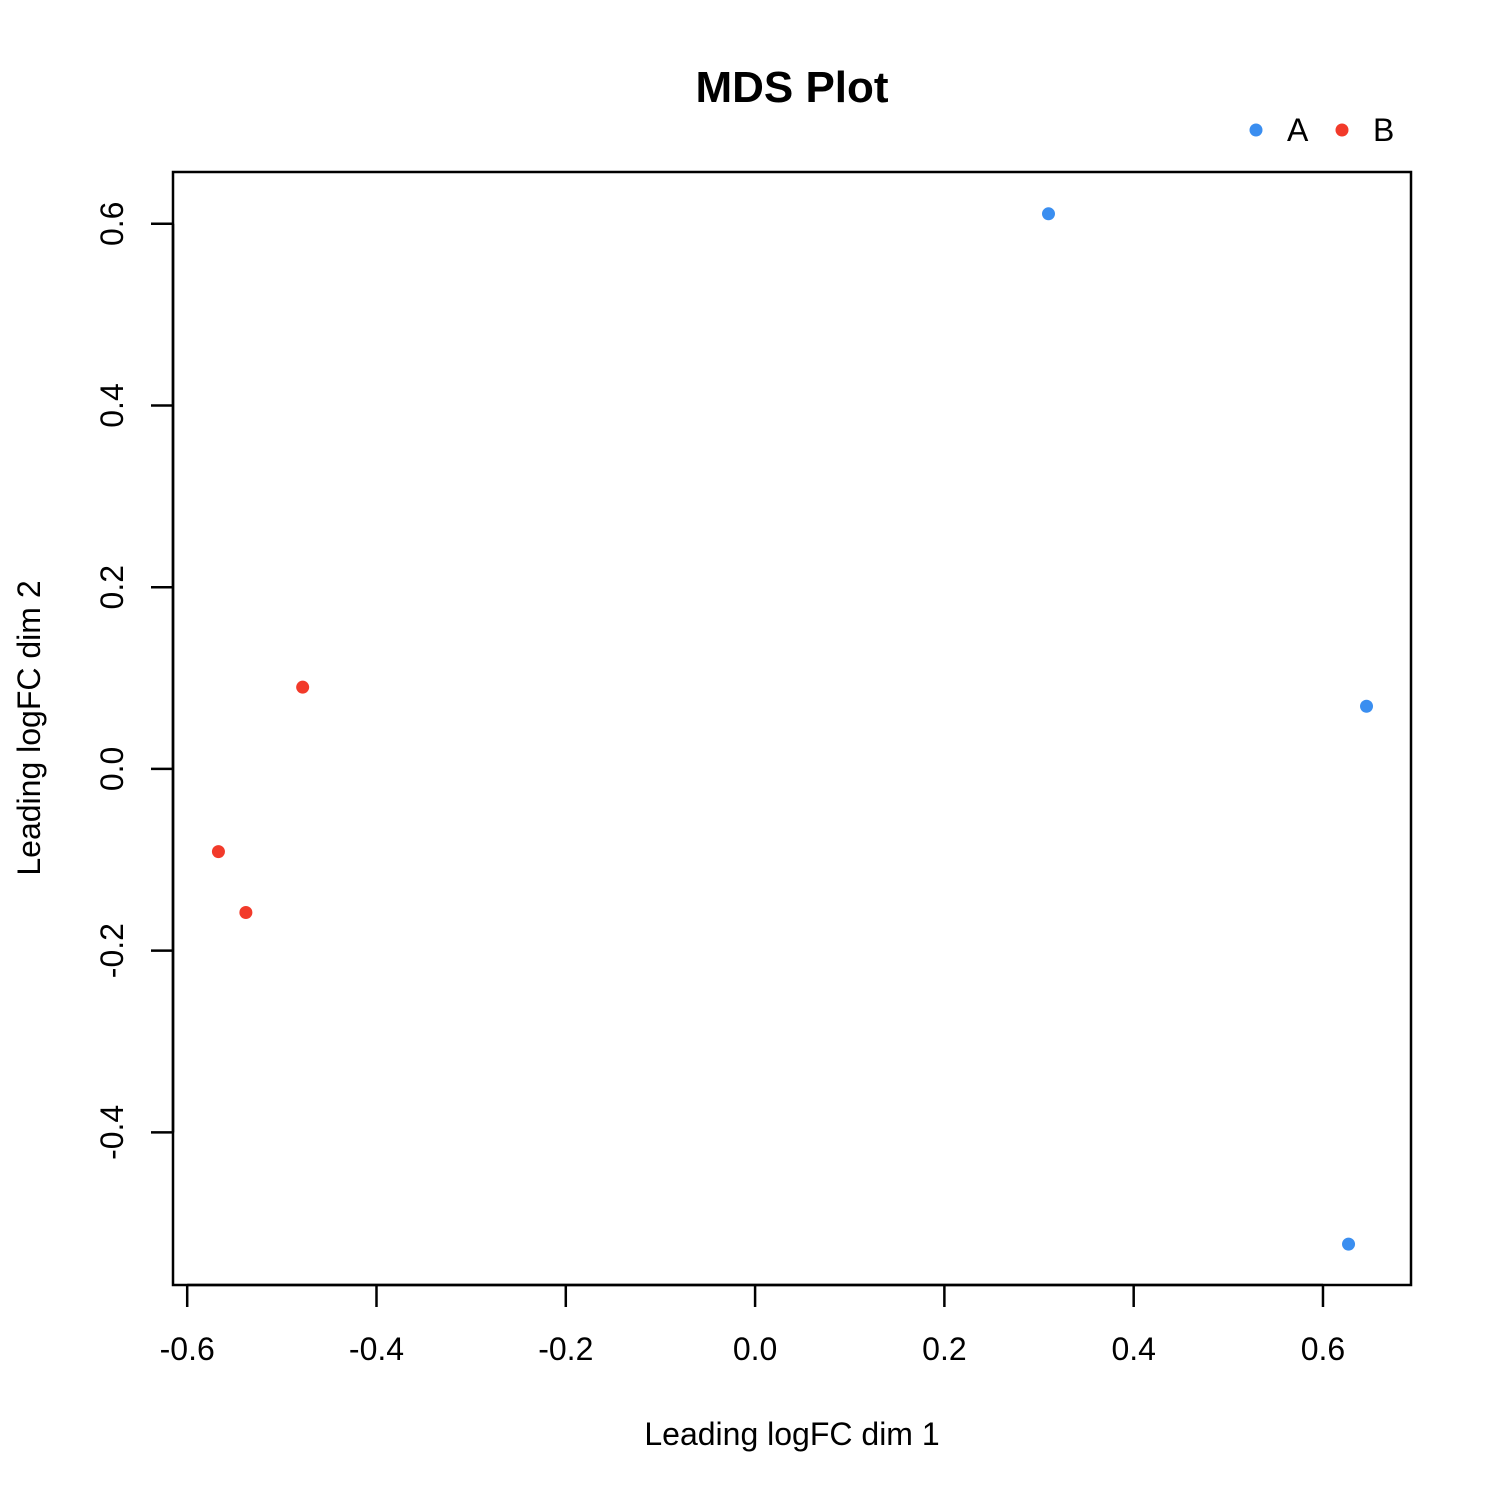 This screenshot has height=1500, width=1500. What do you see at coordinates (1383, 130) in the screenshot?
I see `legend-label-b: B` at bounding box center [1383, 130].